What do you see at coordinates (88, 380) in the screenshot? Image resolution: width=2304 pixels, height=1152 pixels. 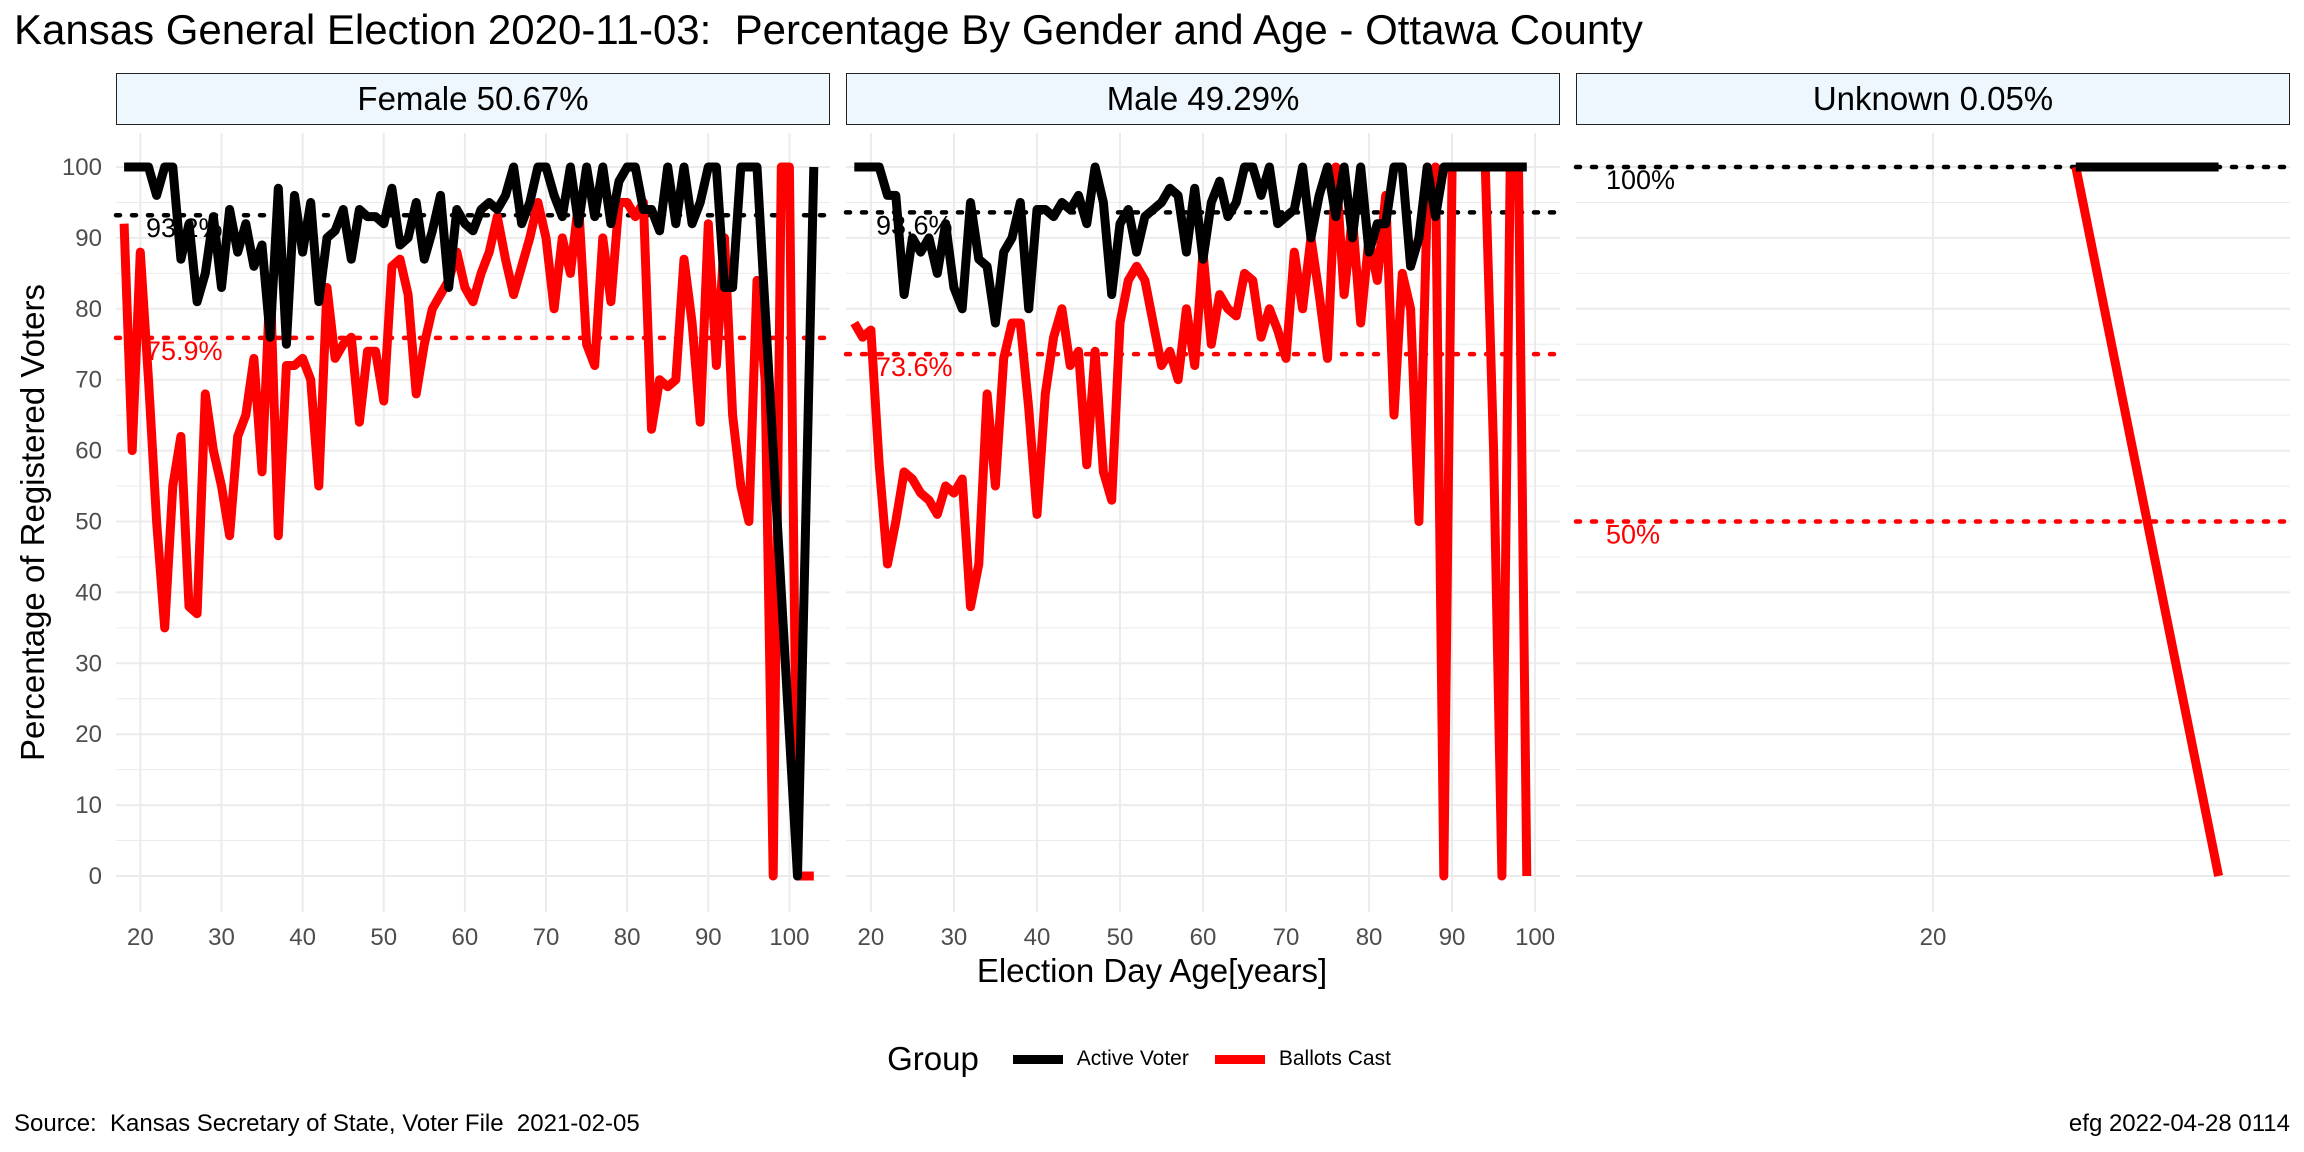 I see `y-tick-label: 70` at bounding box center [88, 380].